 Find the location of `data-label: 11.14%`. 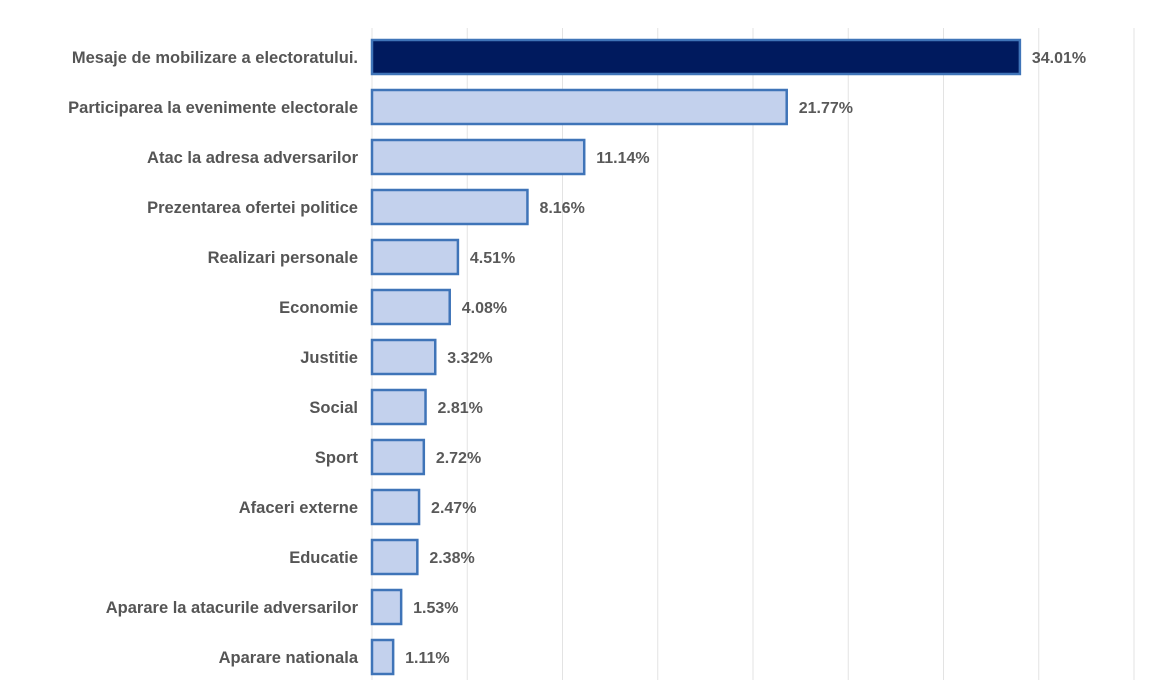

data-label: 11.14% is located at coordinates (622, 158).